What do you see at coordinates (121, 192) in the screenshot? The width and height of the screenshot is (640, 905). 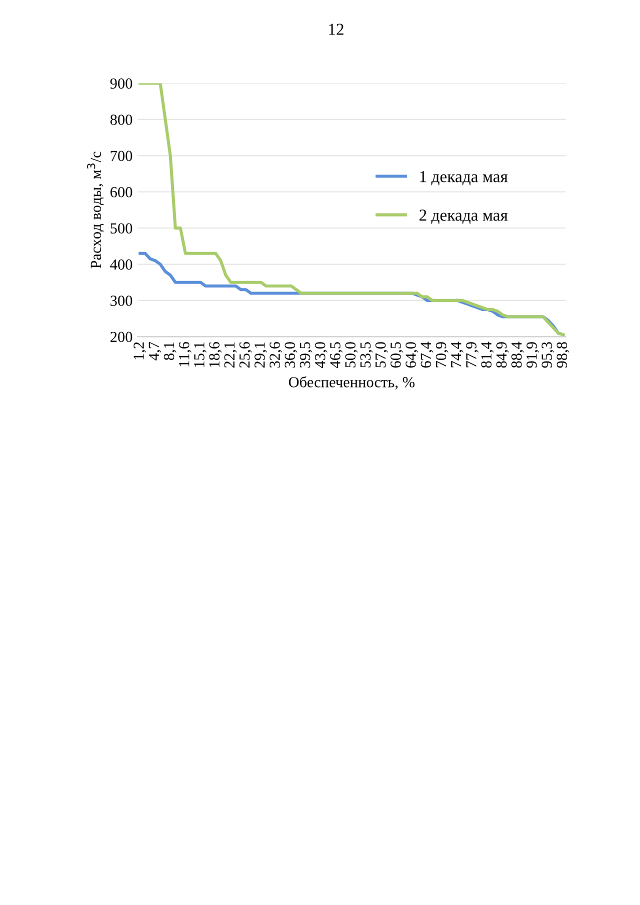 I see `y-tick-label: 600` at bounding box center [121, 192].